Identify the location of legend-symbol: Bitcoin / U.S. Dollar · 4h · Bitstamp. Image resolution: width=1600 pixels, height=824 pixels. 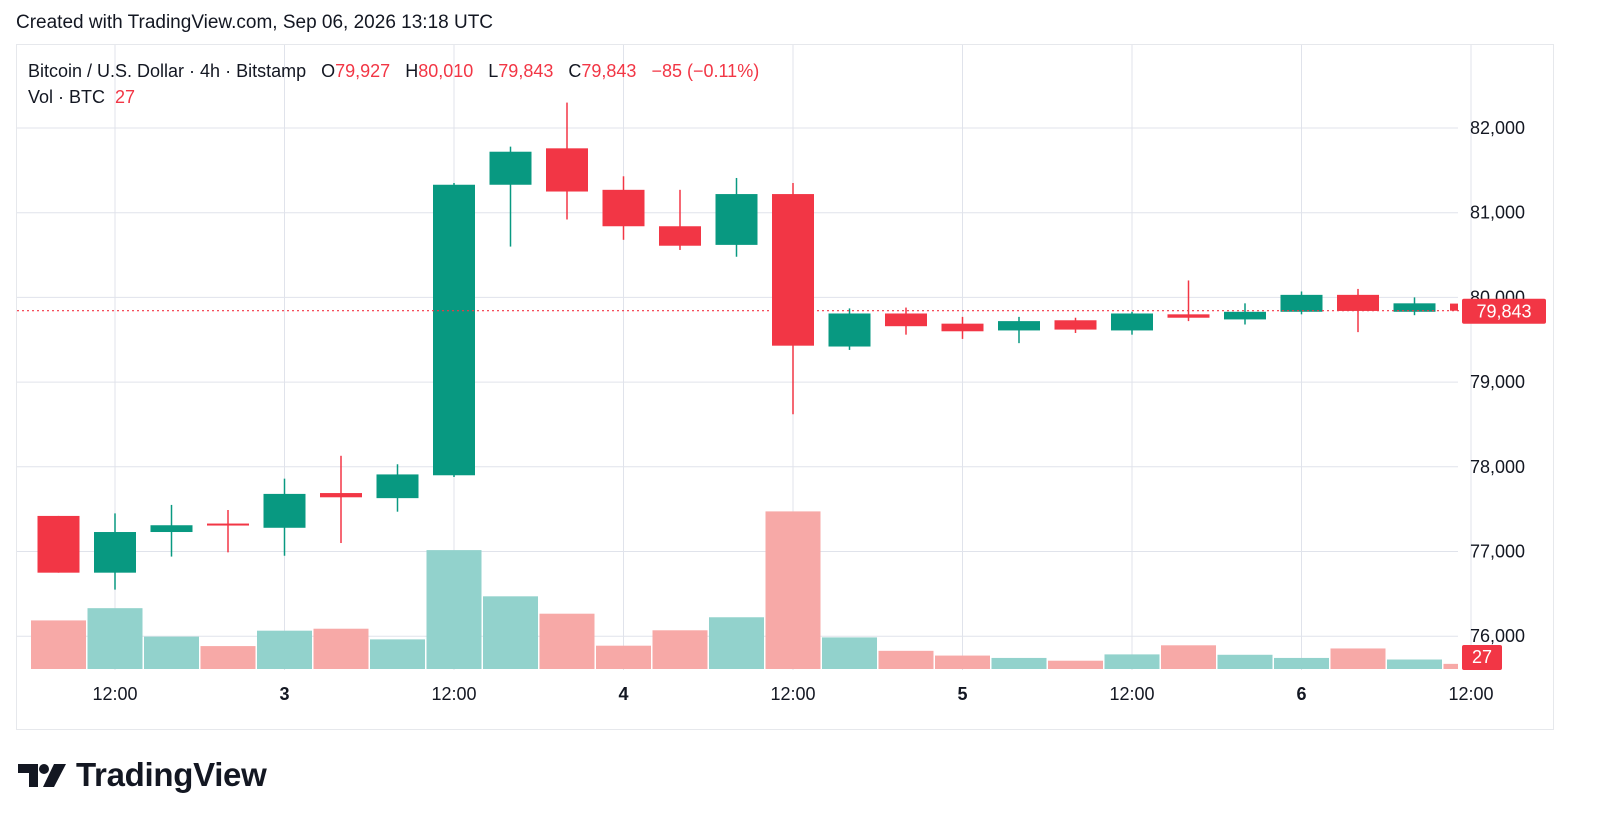
(167, 71).